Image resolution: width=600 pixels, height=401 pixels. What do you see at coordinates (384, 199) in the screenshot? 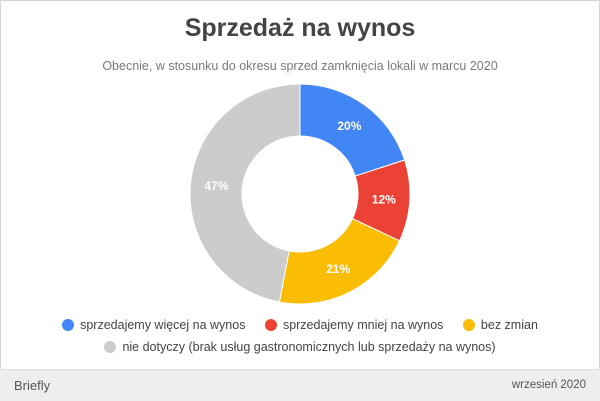
I see `slice-value-label: 12%` at bounding box center [384, 199].